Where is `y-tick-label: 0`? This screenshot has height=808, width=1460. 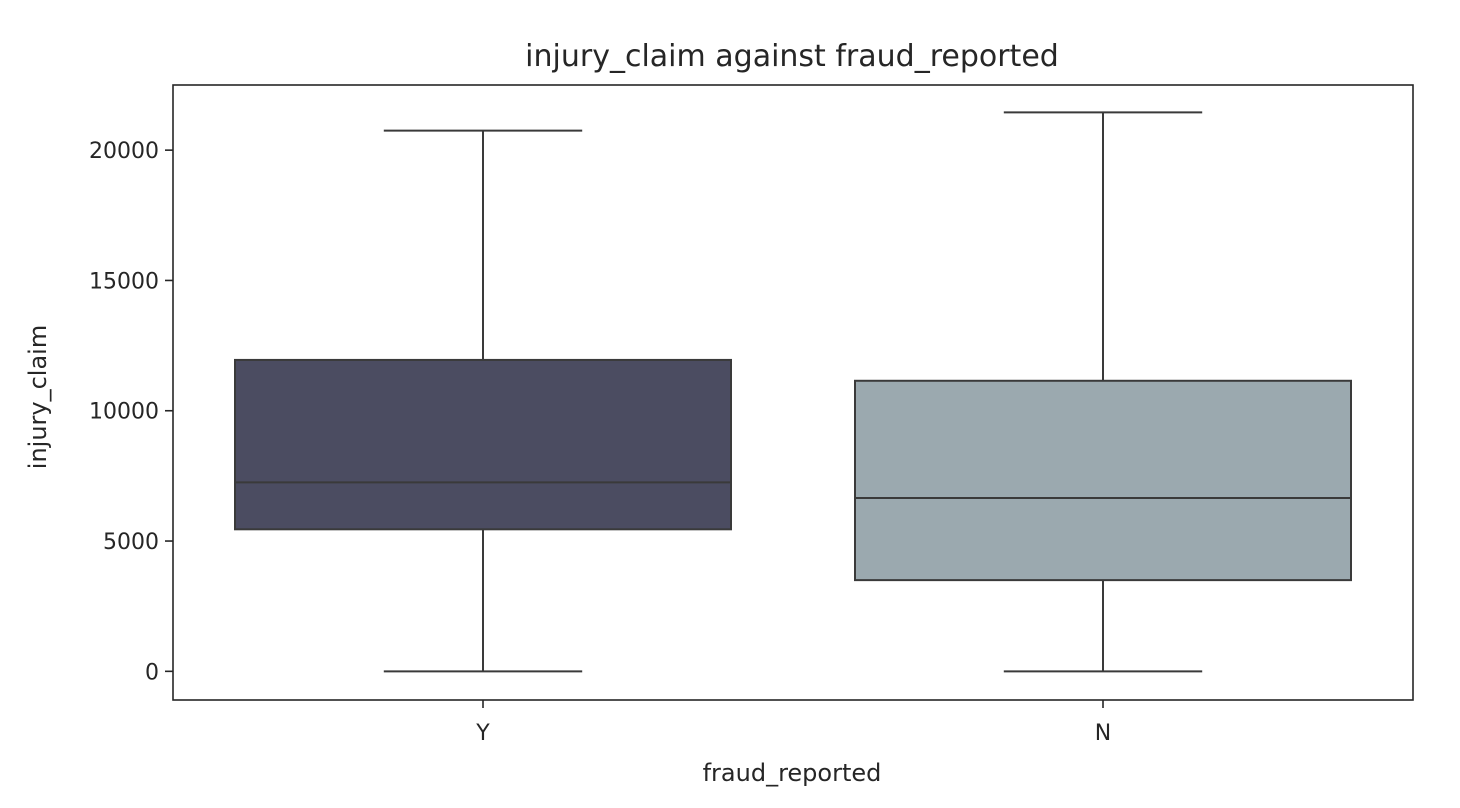 y-tick-label: 0 is located at coordinates (152, 672).